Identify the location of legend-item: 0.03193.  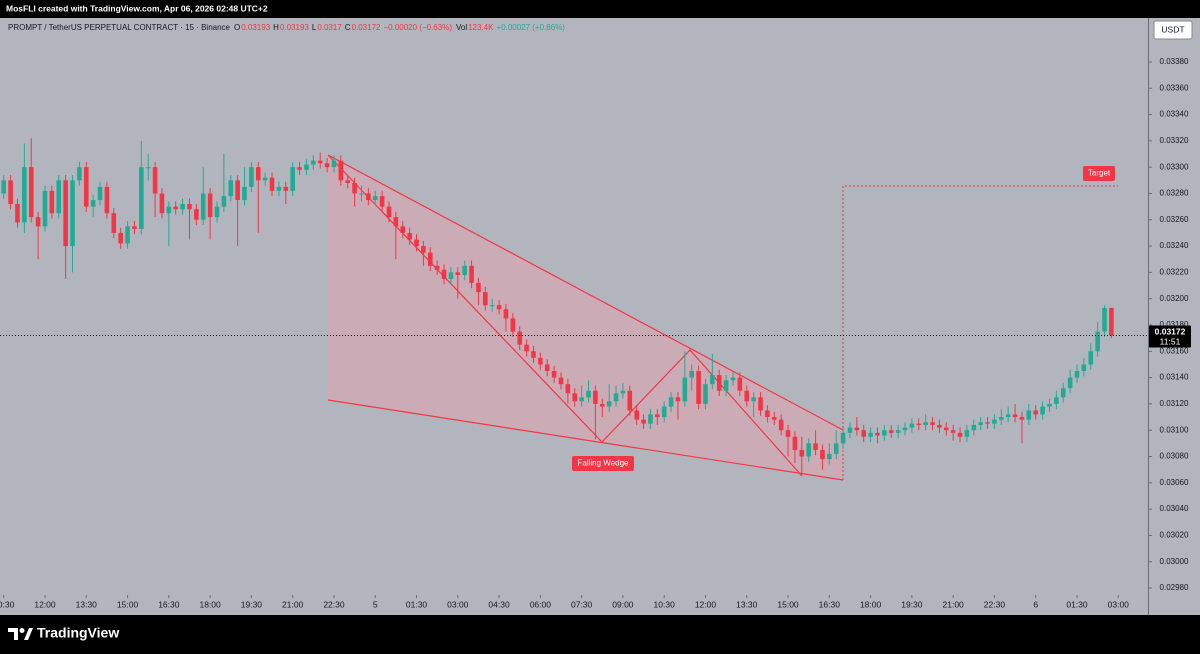
(294, 27).